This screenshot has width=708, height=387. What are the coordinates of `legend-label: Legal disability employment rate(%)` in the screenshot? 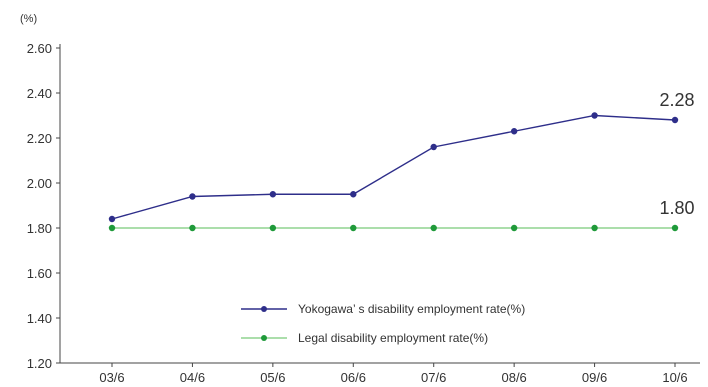 It's located at (393, 338).